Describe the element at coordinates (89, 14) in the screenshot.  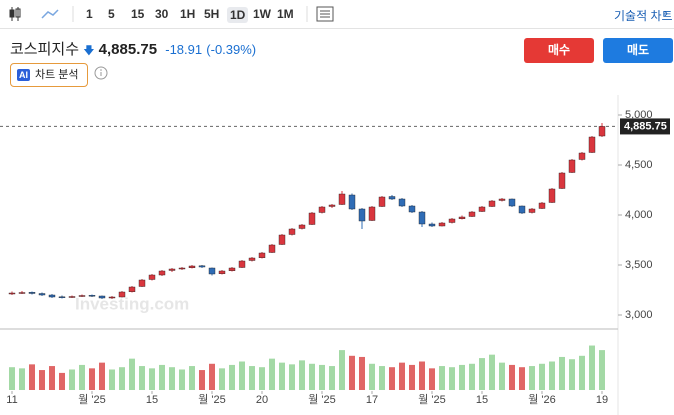
I see `interval: 1` at that location.